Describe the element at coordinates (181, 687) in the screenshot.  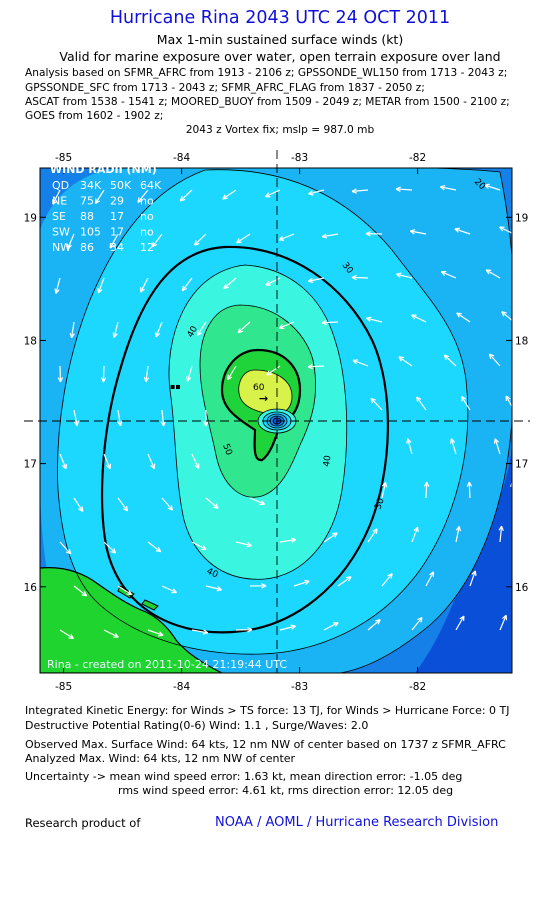
I see `x-tick-label: -84` at that location.